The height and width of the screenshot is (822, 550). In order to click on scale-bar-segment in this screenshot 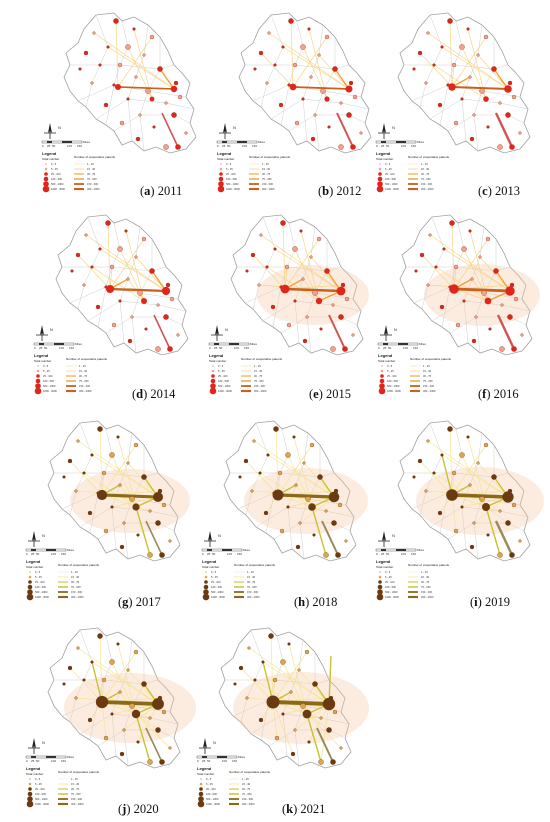, I will do `click(401, 550)`.